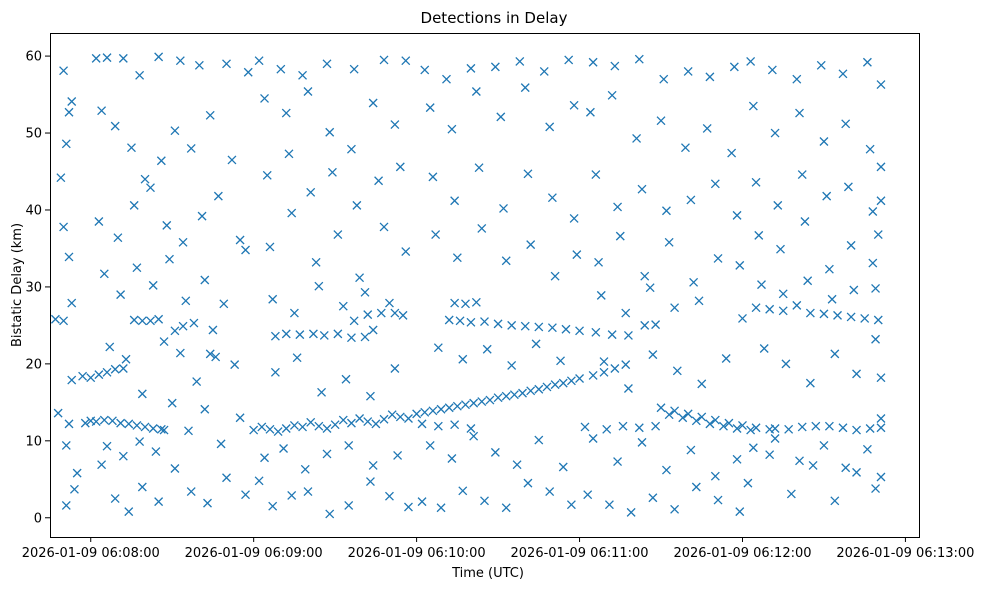 This screenshot has height=590, width=988. What do you see at coordinates (494, 18) in the screenshot?
I see `chart-title: Detections in Delay` at bounding box center [494, 18].